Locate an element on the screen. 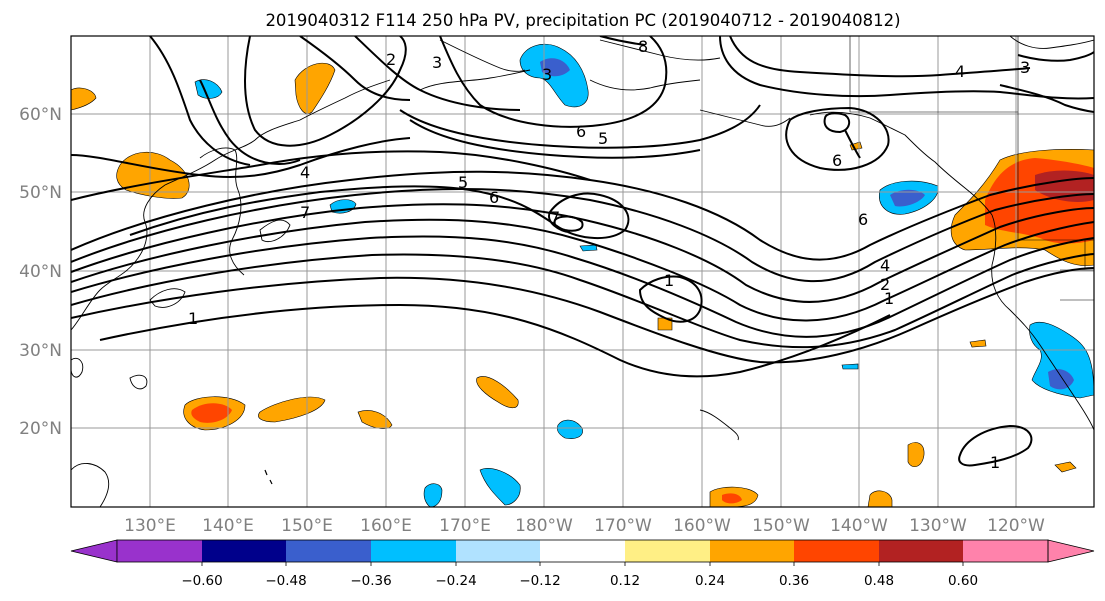 The width and height of the screenshot is (1105, 601). latitude-labels: 60°N 50°N 40°N 30°N 20°N is located at coordinates (40, 272).